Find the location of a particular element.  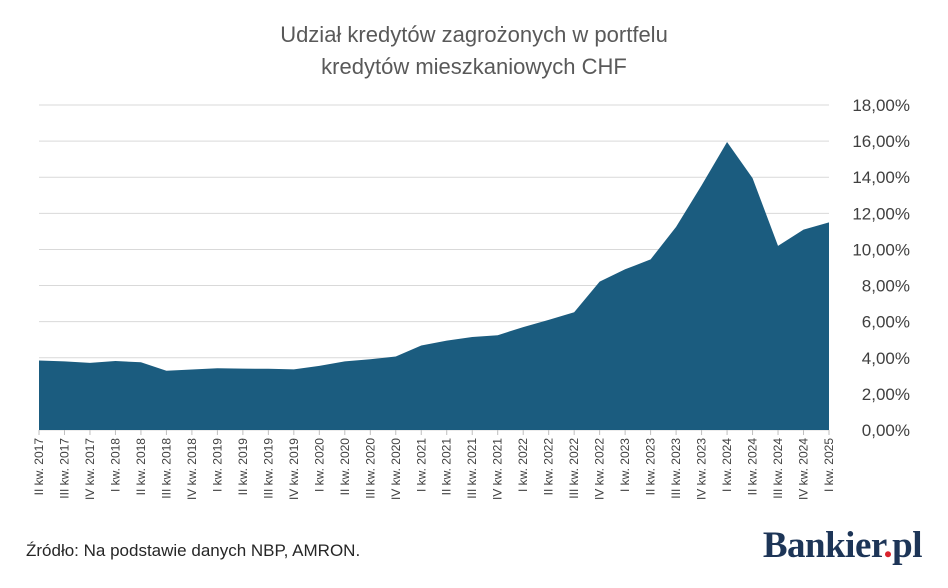

y-tick-label: 6,00% is located at coordinates (886, 322).